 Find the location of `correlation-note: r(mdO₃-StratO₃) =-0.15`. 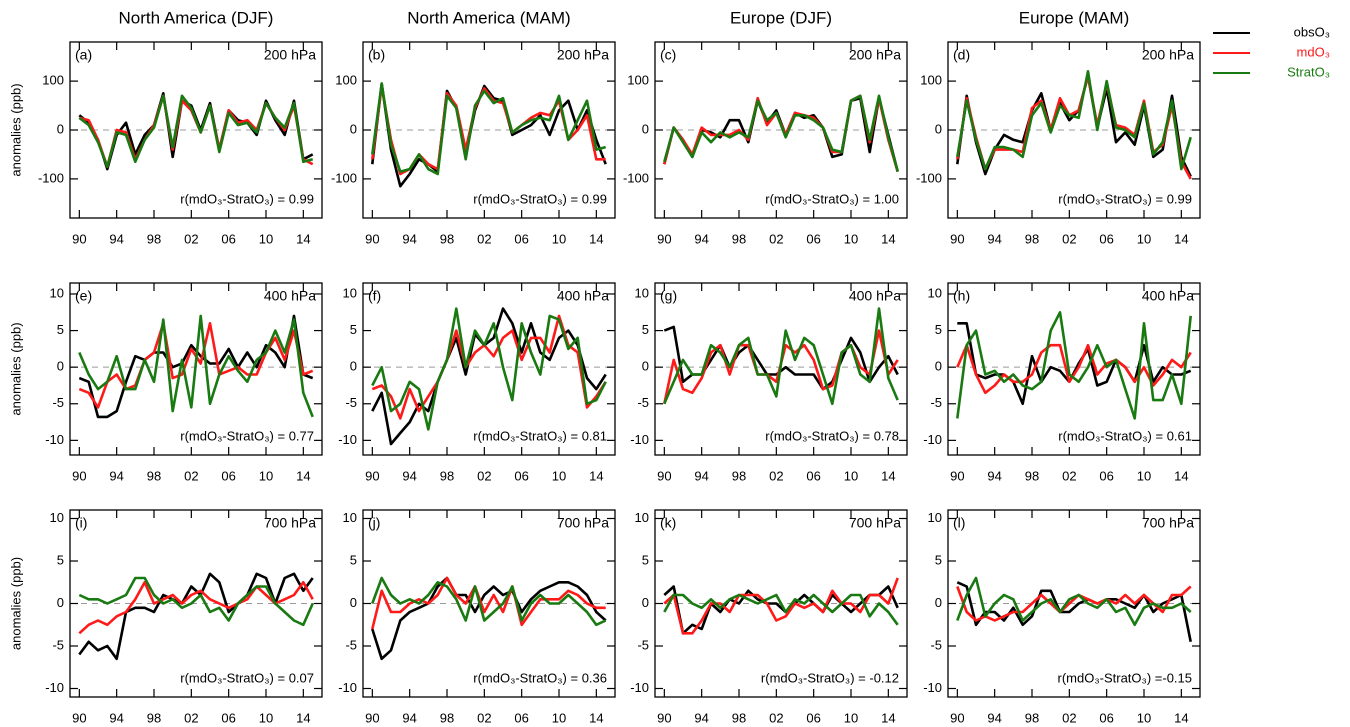

correlation-note: r(mdO₃-StratO₃) =-0.15 is located at coordinates (1125, 677).